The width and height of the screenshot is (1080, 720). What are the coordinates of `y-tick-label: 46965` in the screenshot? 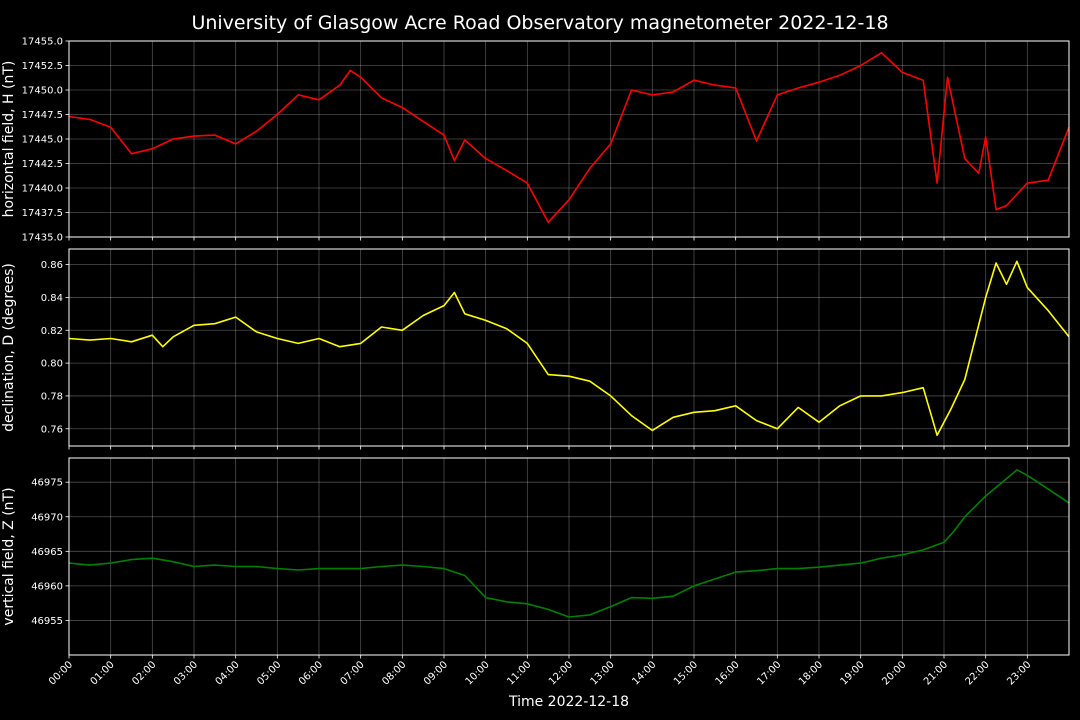 It's located at (47, 552).